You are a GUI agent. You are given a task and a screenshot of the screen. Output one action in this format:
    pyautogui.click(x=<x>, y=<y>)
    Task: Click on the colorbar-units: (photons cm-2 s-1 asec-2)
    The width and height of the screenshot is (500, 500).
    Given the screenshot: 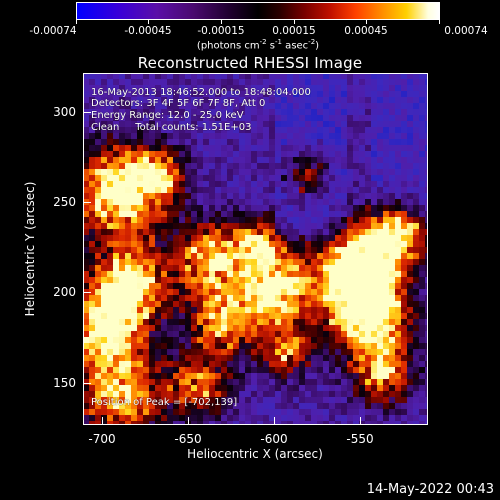 What is the action you would take?
    pyautogui.click(x=258, y=45)
    